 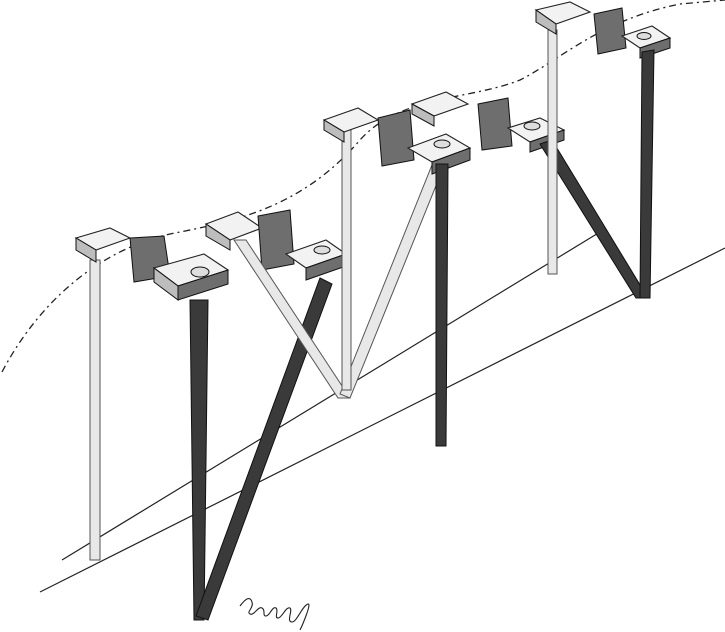 What do you see at coordinates (242, 629) in the screenshot?
I see `signature-text: Joe Yosberg` at bounding box center [242, 629].